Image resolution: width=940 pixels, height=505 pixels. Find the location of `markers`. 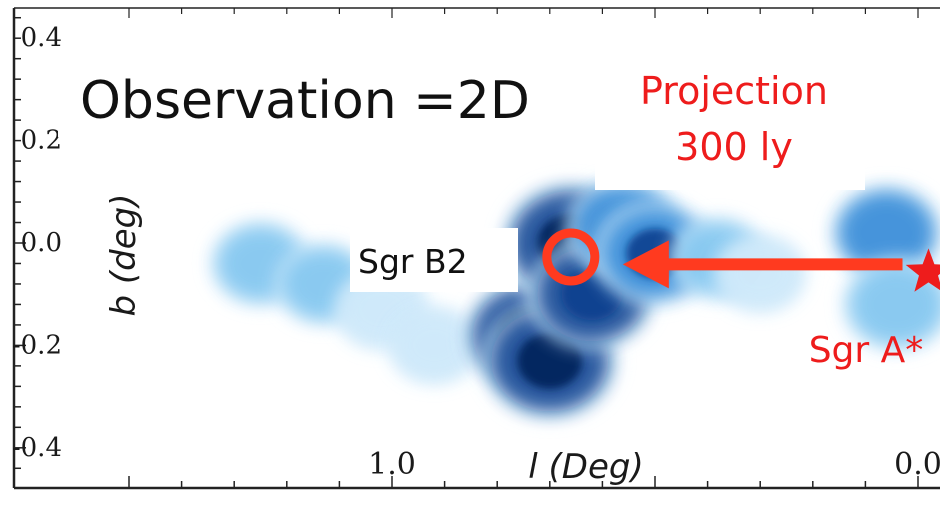

markers is located at coordinates (741, 260).